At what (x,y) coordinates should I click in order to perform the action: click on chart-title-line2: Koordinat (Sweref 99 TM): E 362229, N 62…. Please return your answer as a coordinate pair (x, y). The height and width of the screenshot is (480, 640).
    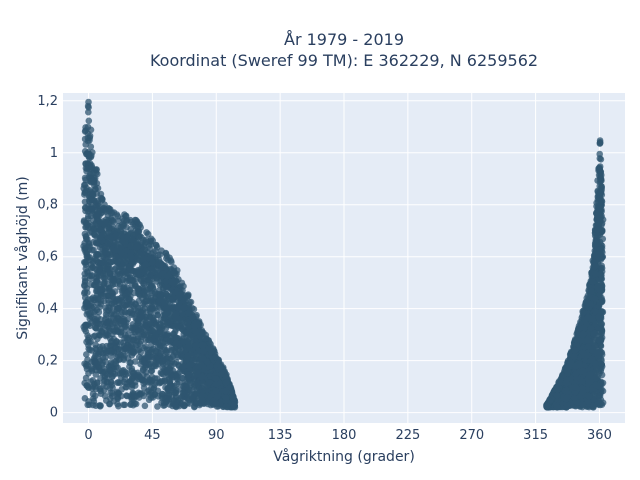
    Looking at the image, I should click on (344, 60).